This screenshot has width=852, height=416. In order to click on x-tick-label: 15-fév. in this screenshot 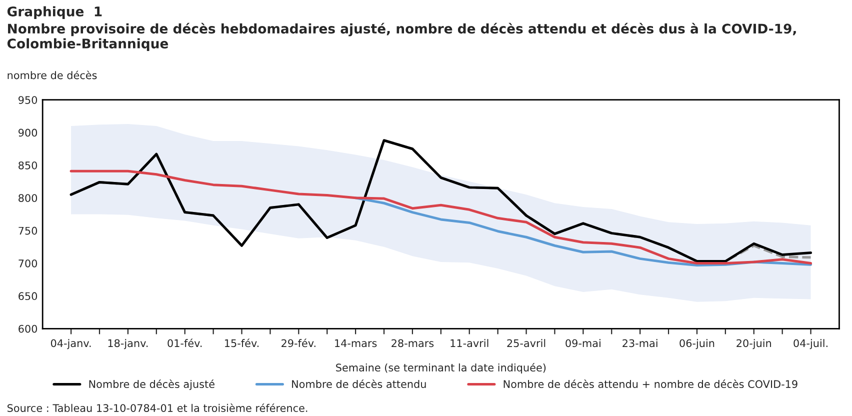, I will do `click(242, 343)`.